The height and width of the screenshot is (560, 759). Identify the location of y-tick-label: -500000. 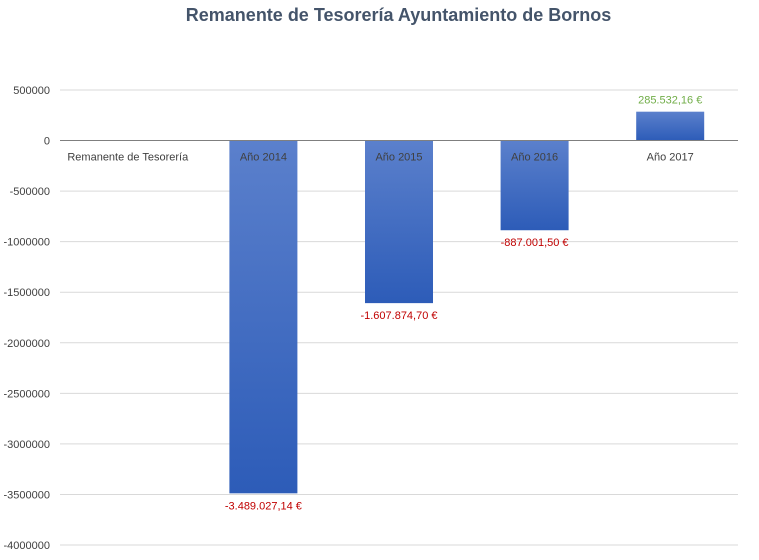
(30, 192).